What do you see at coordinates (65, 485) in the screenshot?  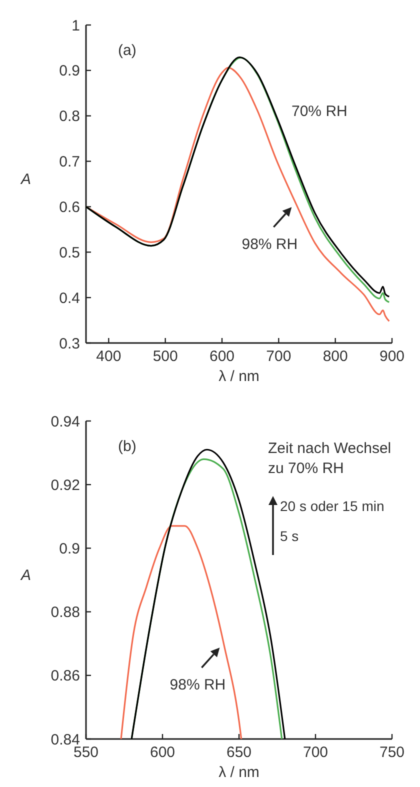 I see `y-tick-label: 0.92` at bounding box center [65, 485].